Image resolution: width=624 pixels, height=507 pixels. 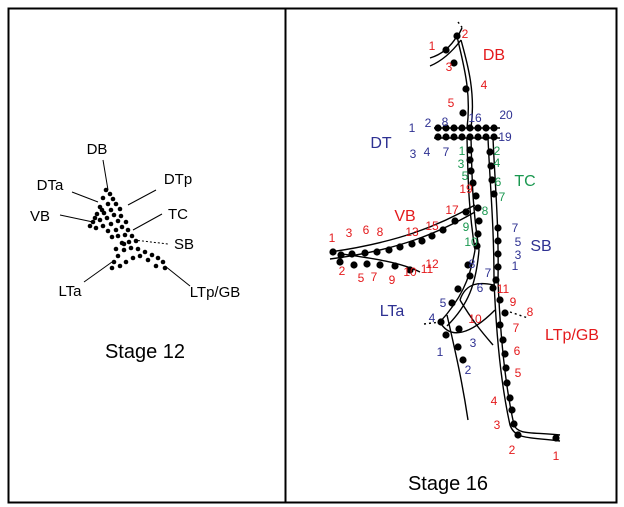 What do you see at coordinates (497, 425) in the screenshot?
I see `cell-number-ltp: 3` at bounding box center [497, 425].